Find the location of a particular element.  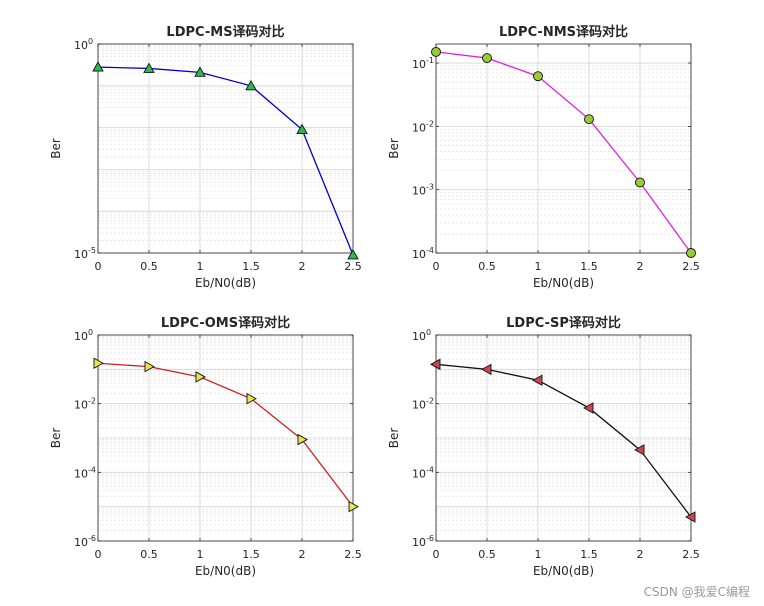

chart-title: LDPC-NMS译码对比 is located at coordinates (563, 32).